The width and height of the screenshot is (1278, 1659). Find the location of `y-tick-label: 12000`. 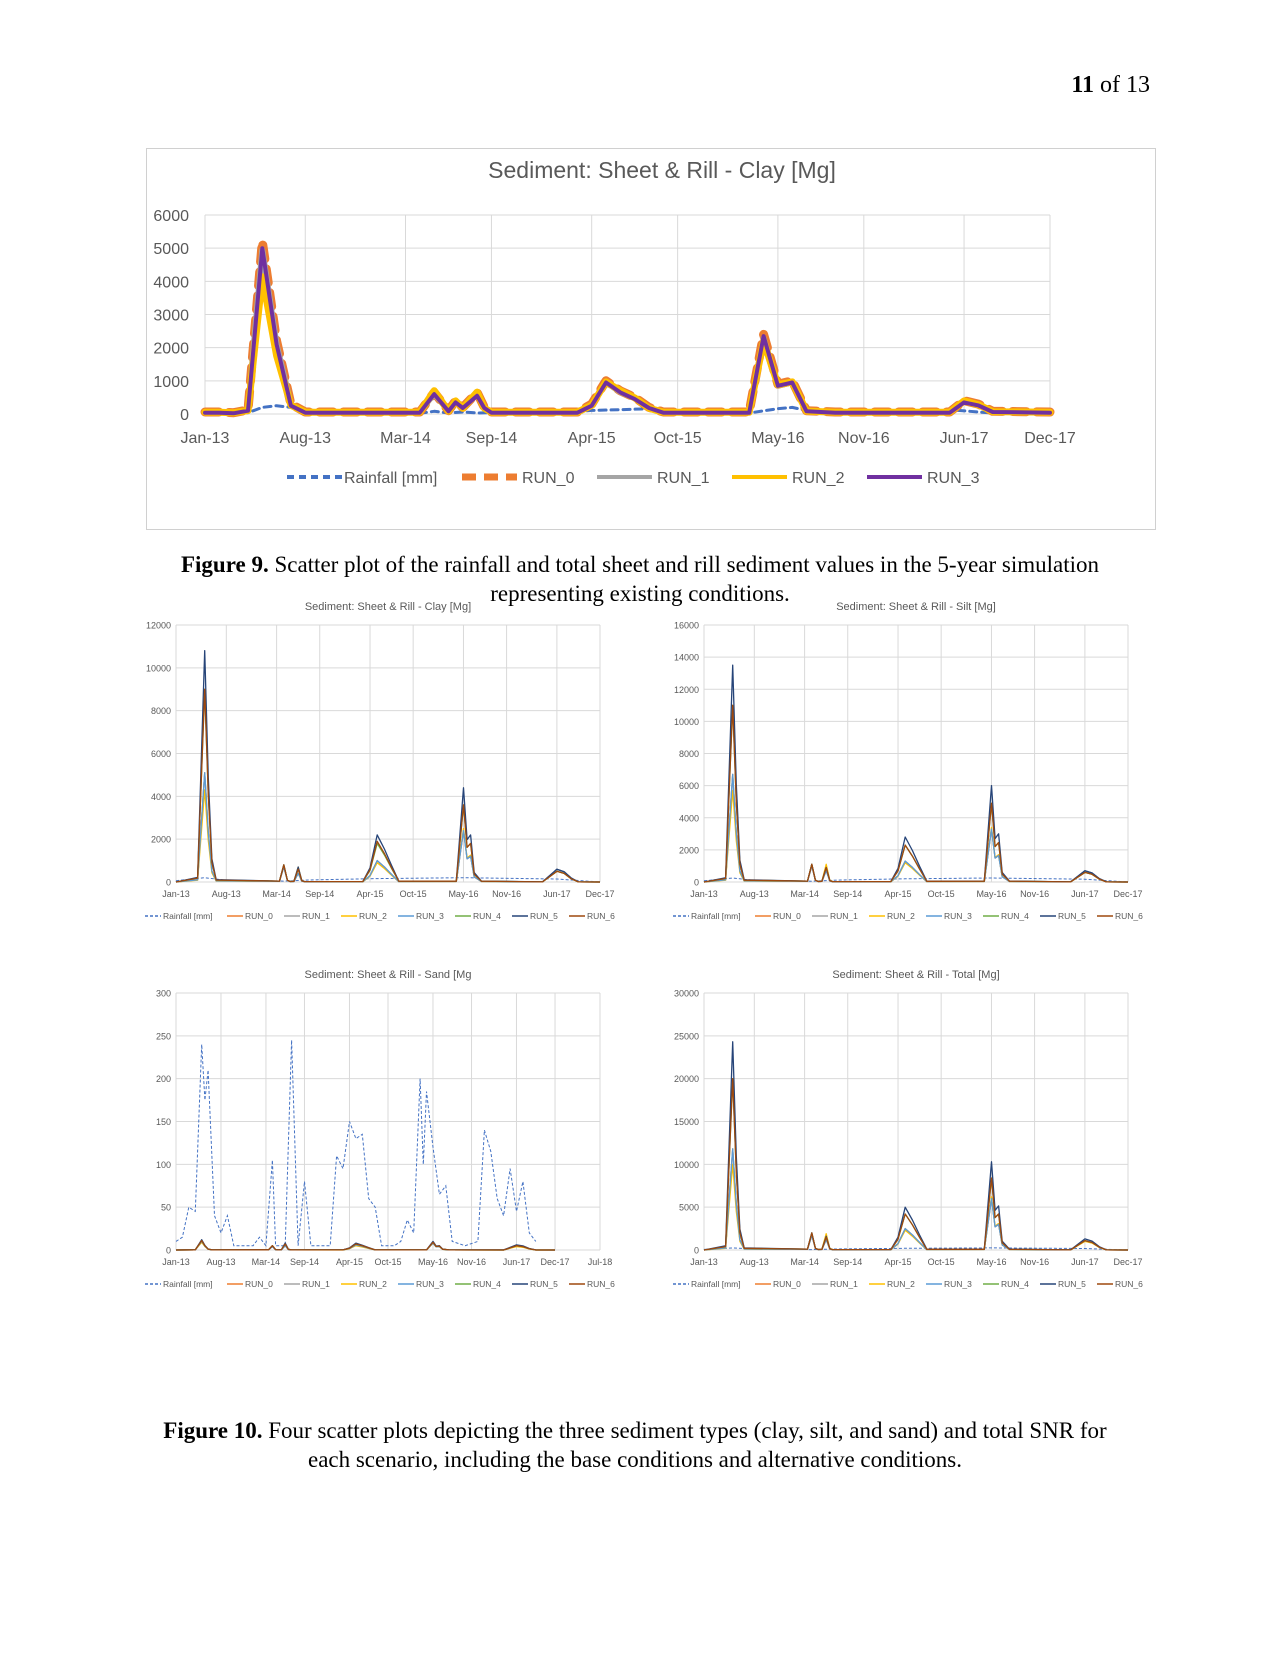

y-tick-label: 12000 is located at coordinates (158, 626).